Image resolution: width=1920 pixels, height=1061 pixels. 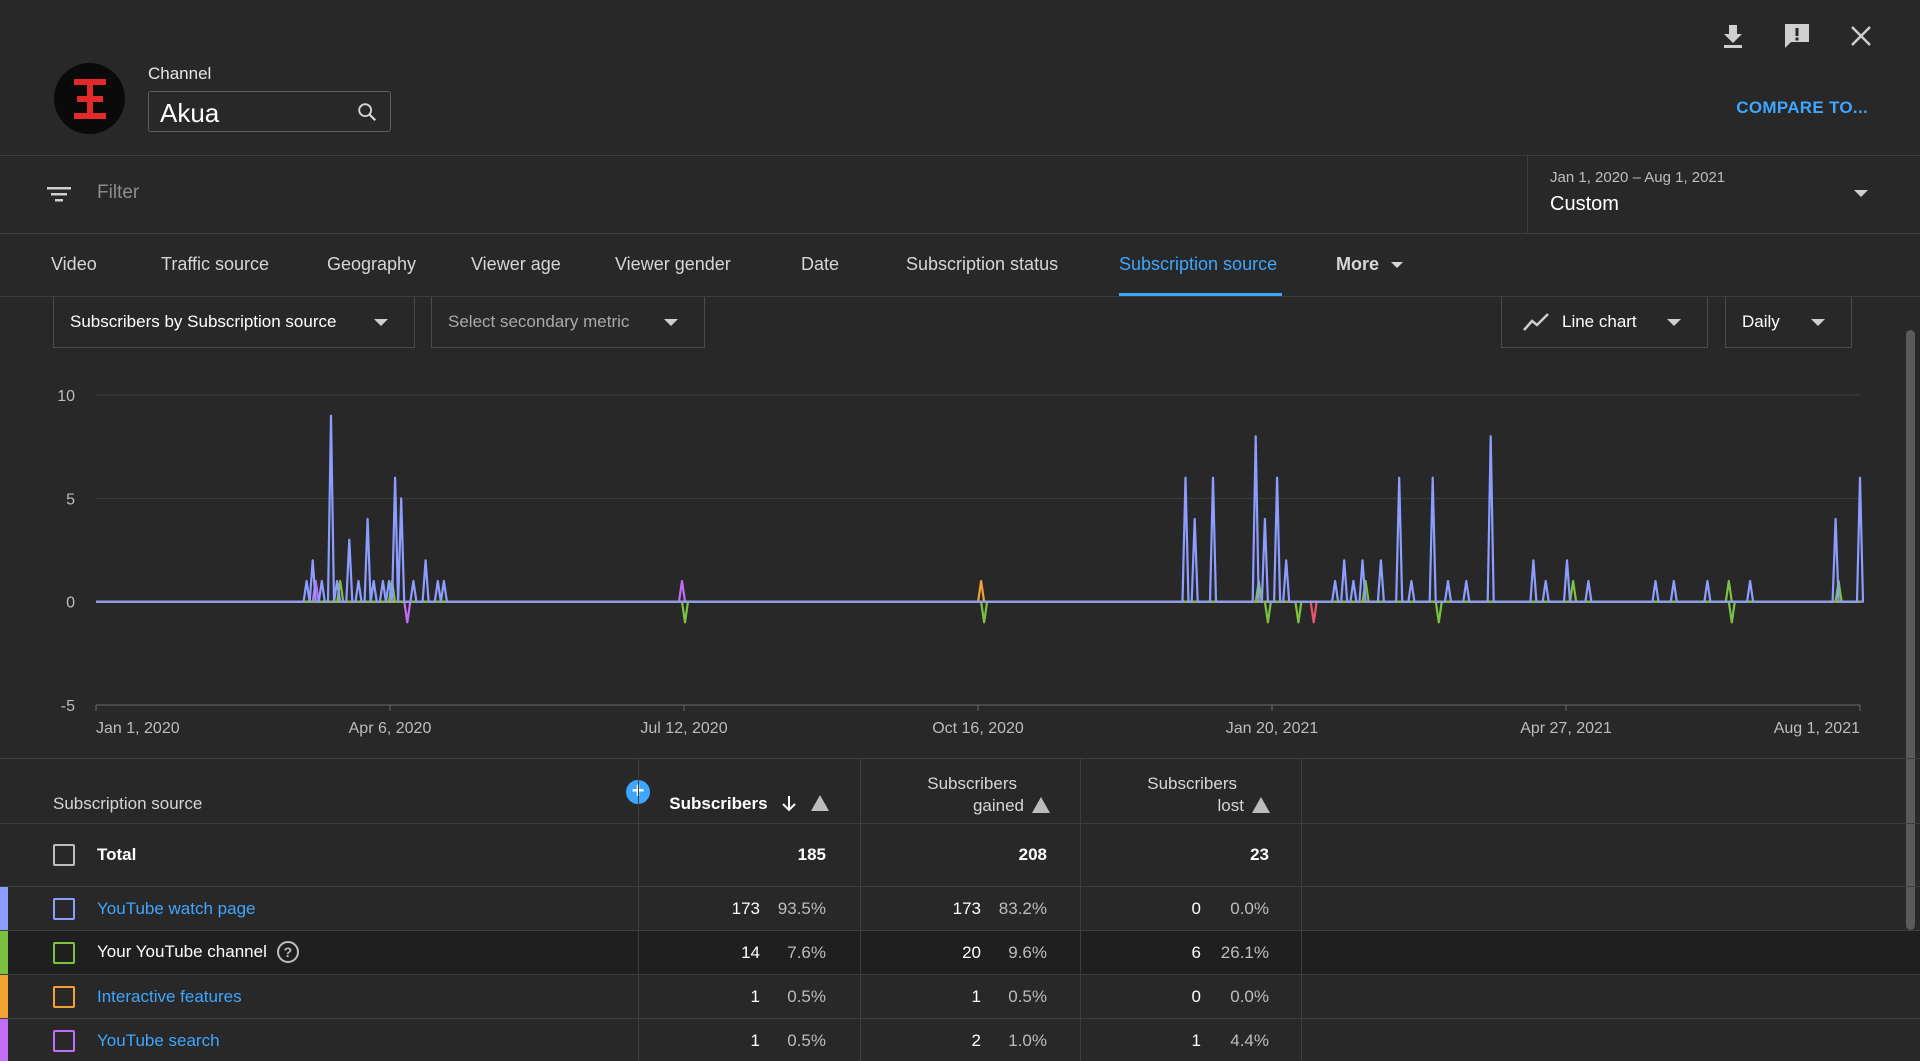 I want to click on tab-geography: Geography, so click(x=372, y=264).